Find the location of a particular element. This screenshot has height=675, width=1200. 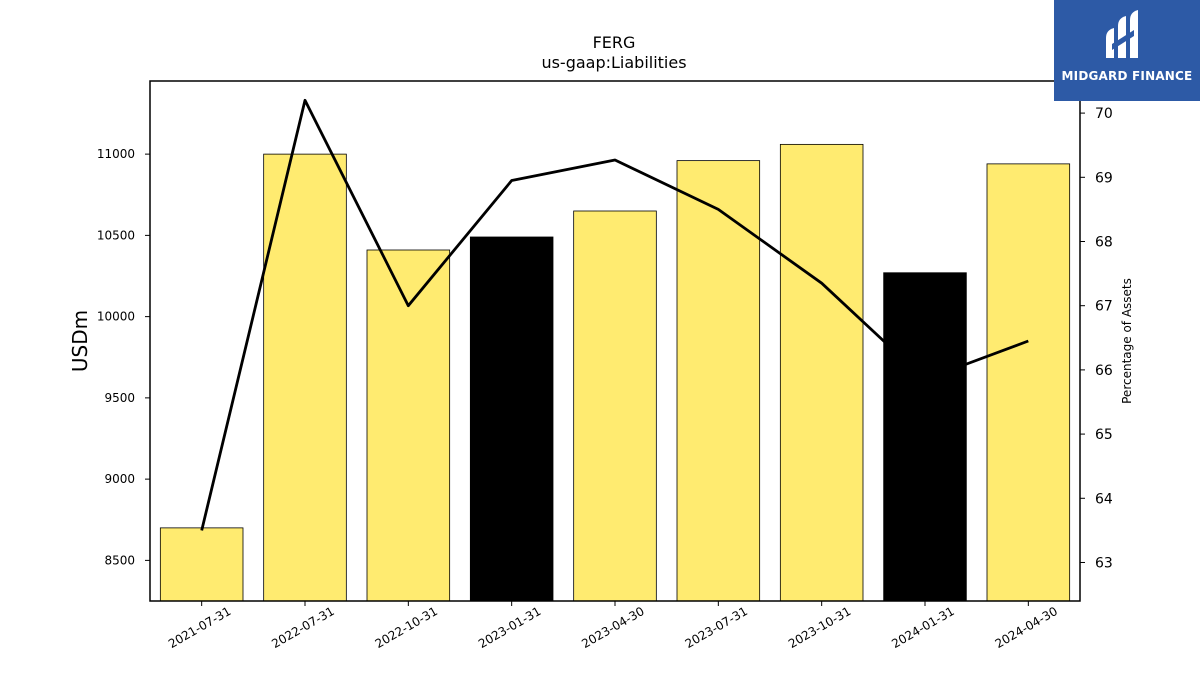

y2-axis-label: Percentage of Assets is located at coordinates (1127, 341).